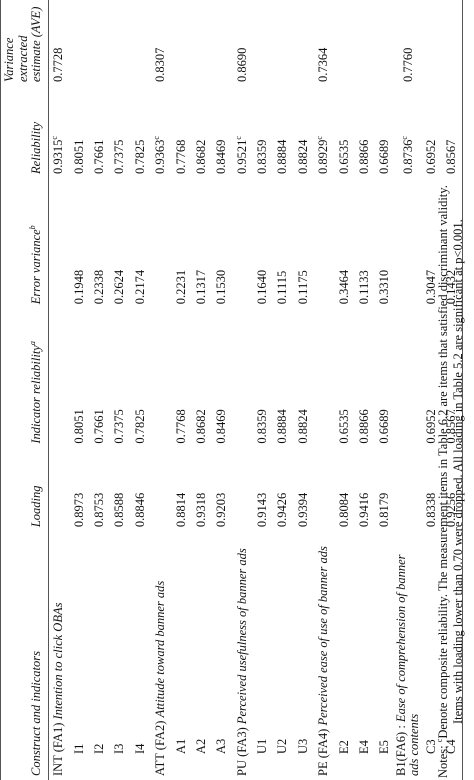  What do you see at coordinates (364, 287) in the screenshot?
I see `error-variance-value: 0.1133` at bounding box center [364, 287].